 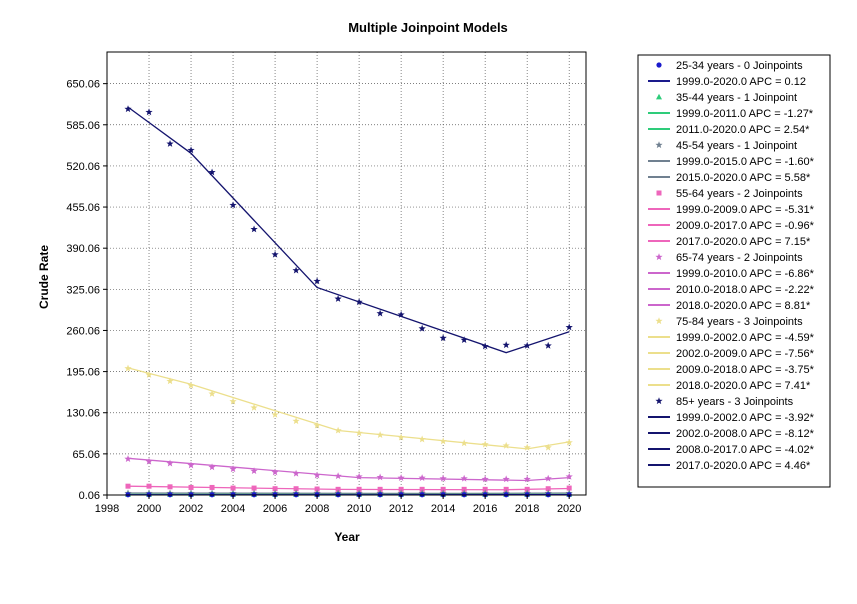 I want to click on legend-label: 2017.0-2020.0 APC = 4.46*, so click(x=743, y=466).